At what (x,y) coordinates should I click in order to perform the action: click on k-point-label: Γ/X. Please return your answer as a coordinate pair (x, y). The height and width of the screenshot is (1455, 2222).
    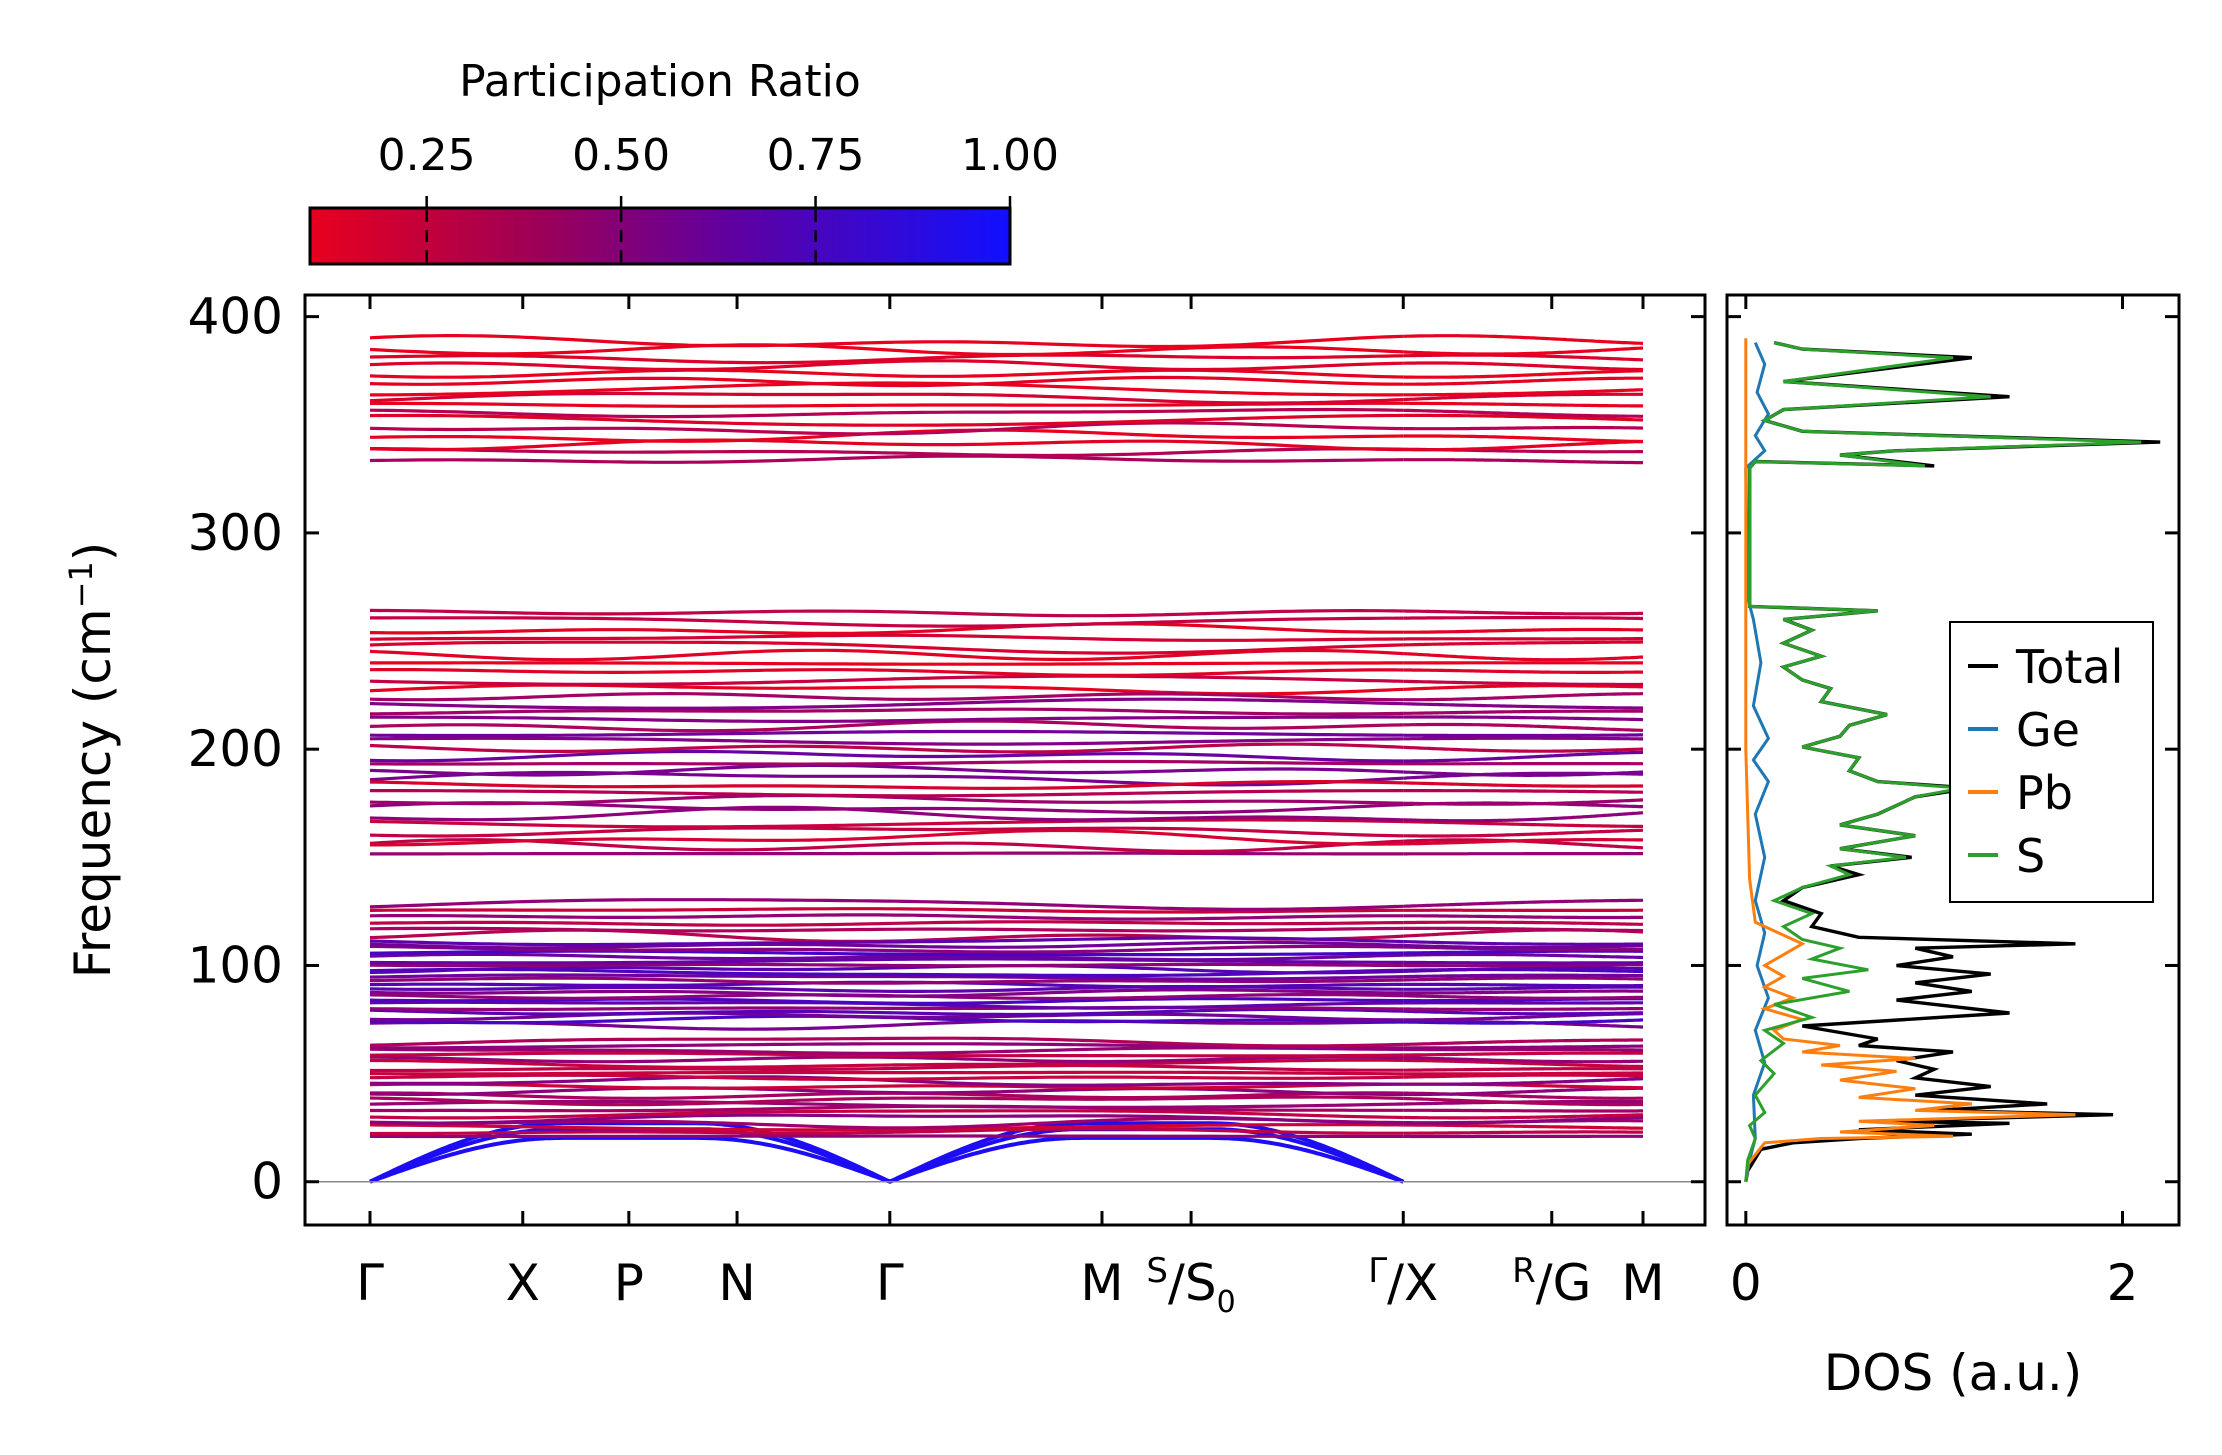
    Looking at the image, I should click on (1403, 1281).